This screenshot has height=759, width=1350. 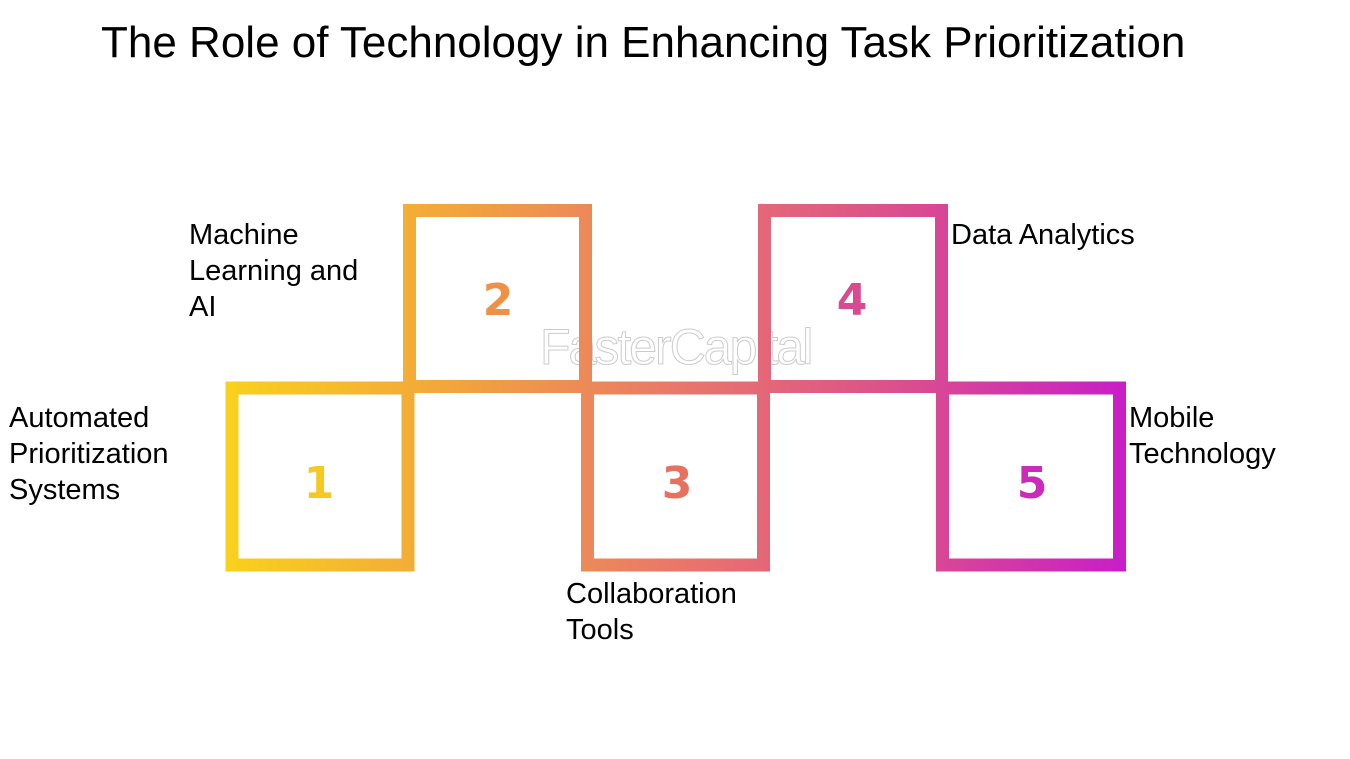 I want to click on step-number-4: 4, so click(x=852, y=300).